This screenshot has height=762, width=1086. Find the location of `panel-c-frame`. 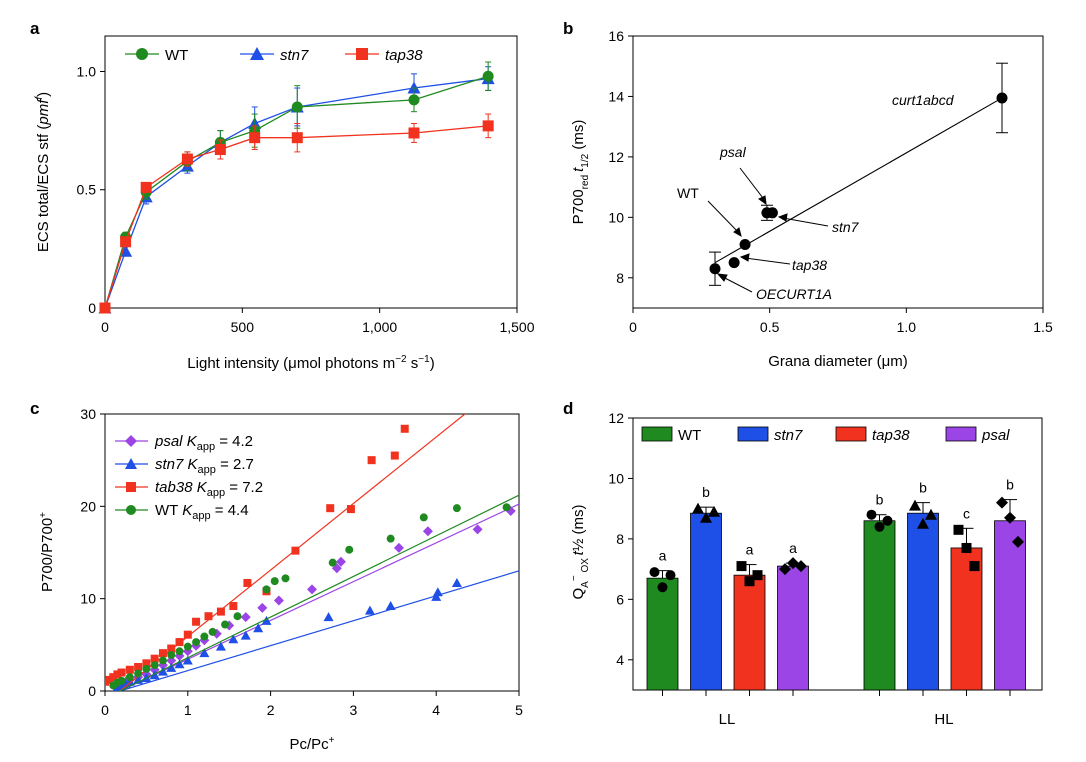

panel-c-frame is located at coordinates (312, 552).